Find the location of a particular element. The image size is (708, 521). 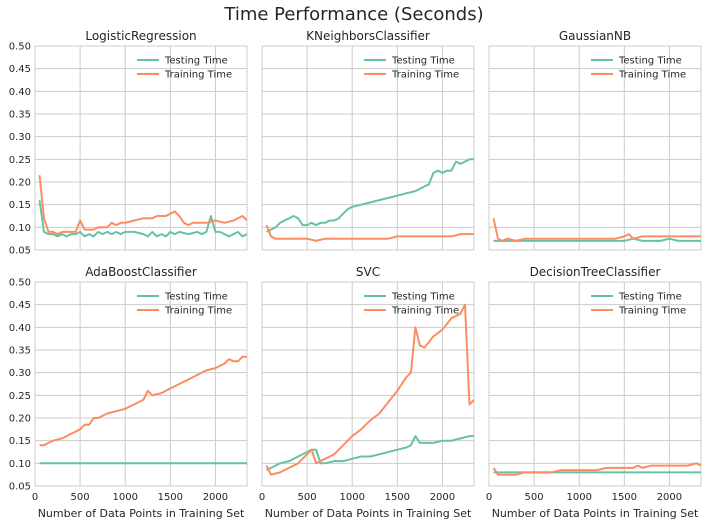

panel-title: AdaBoostClassifier is located at coordinates (141, 272).